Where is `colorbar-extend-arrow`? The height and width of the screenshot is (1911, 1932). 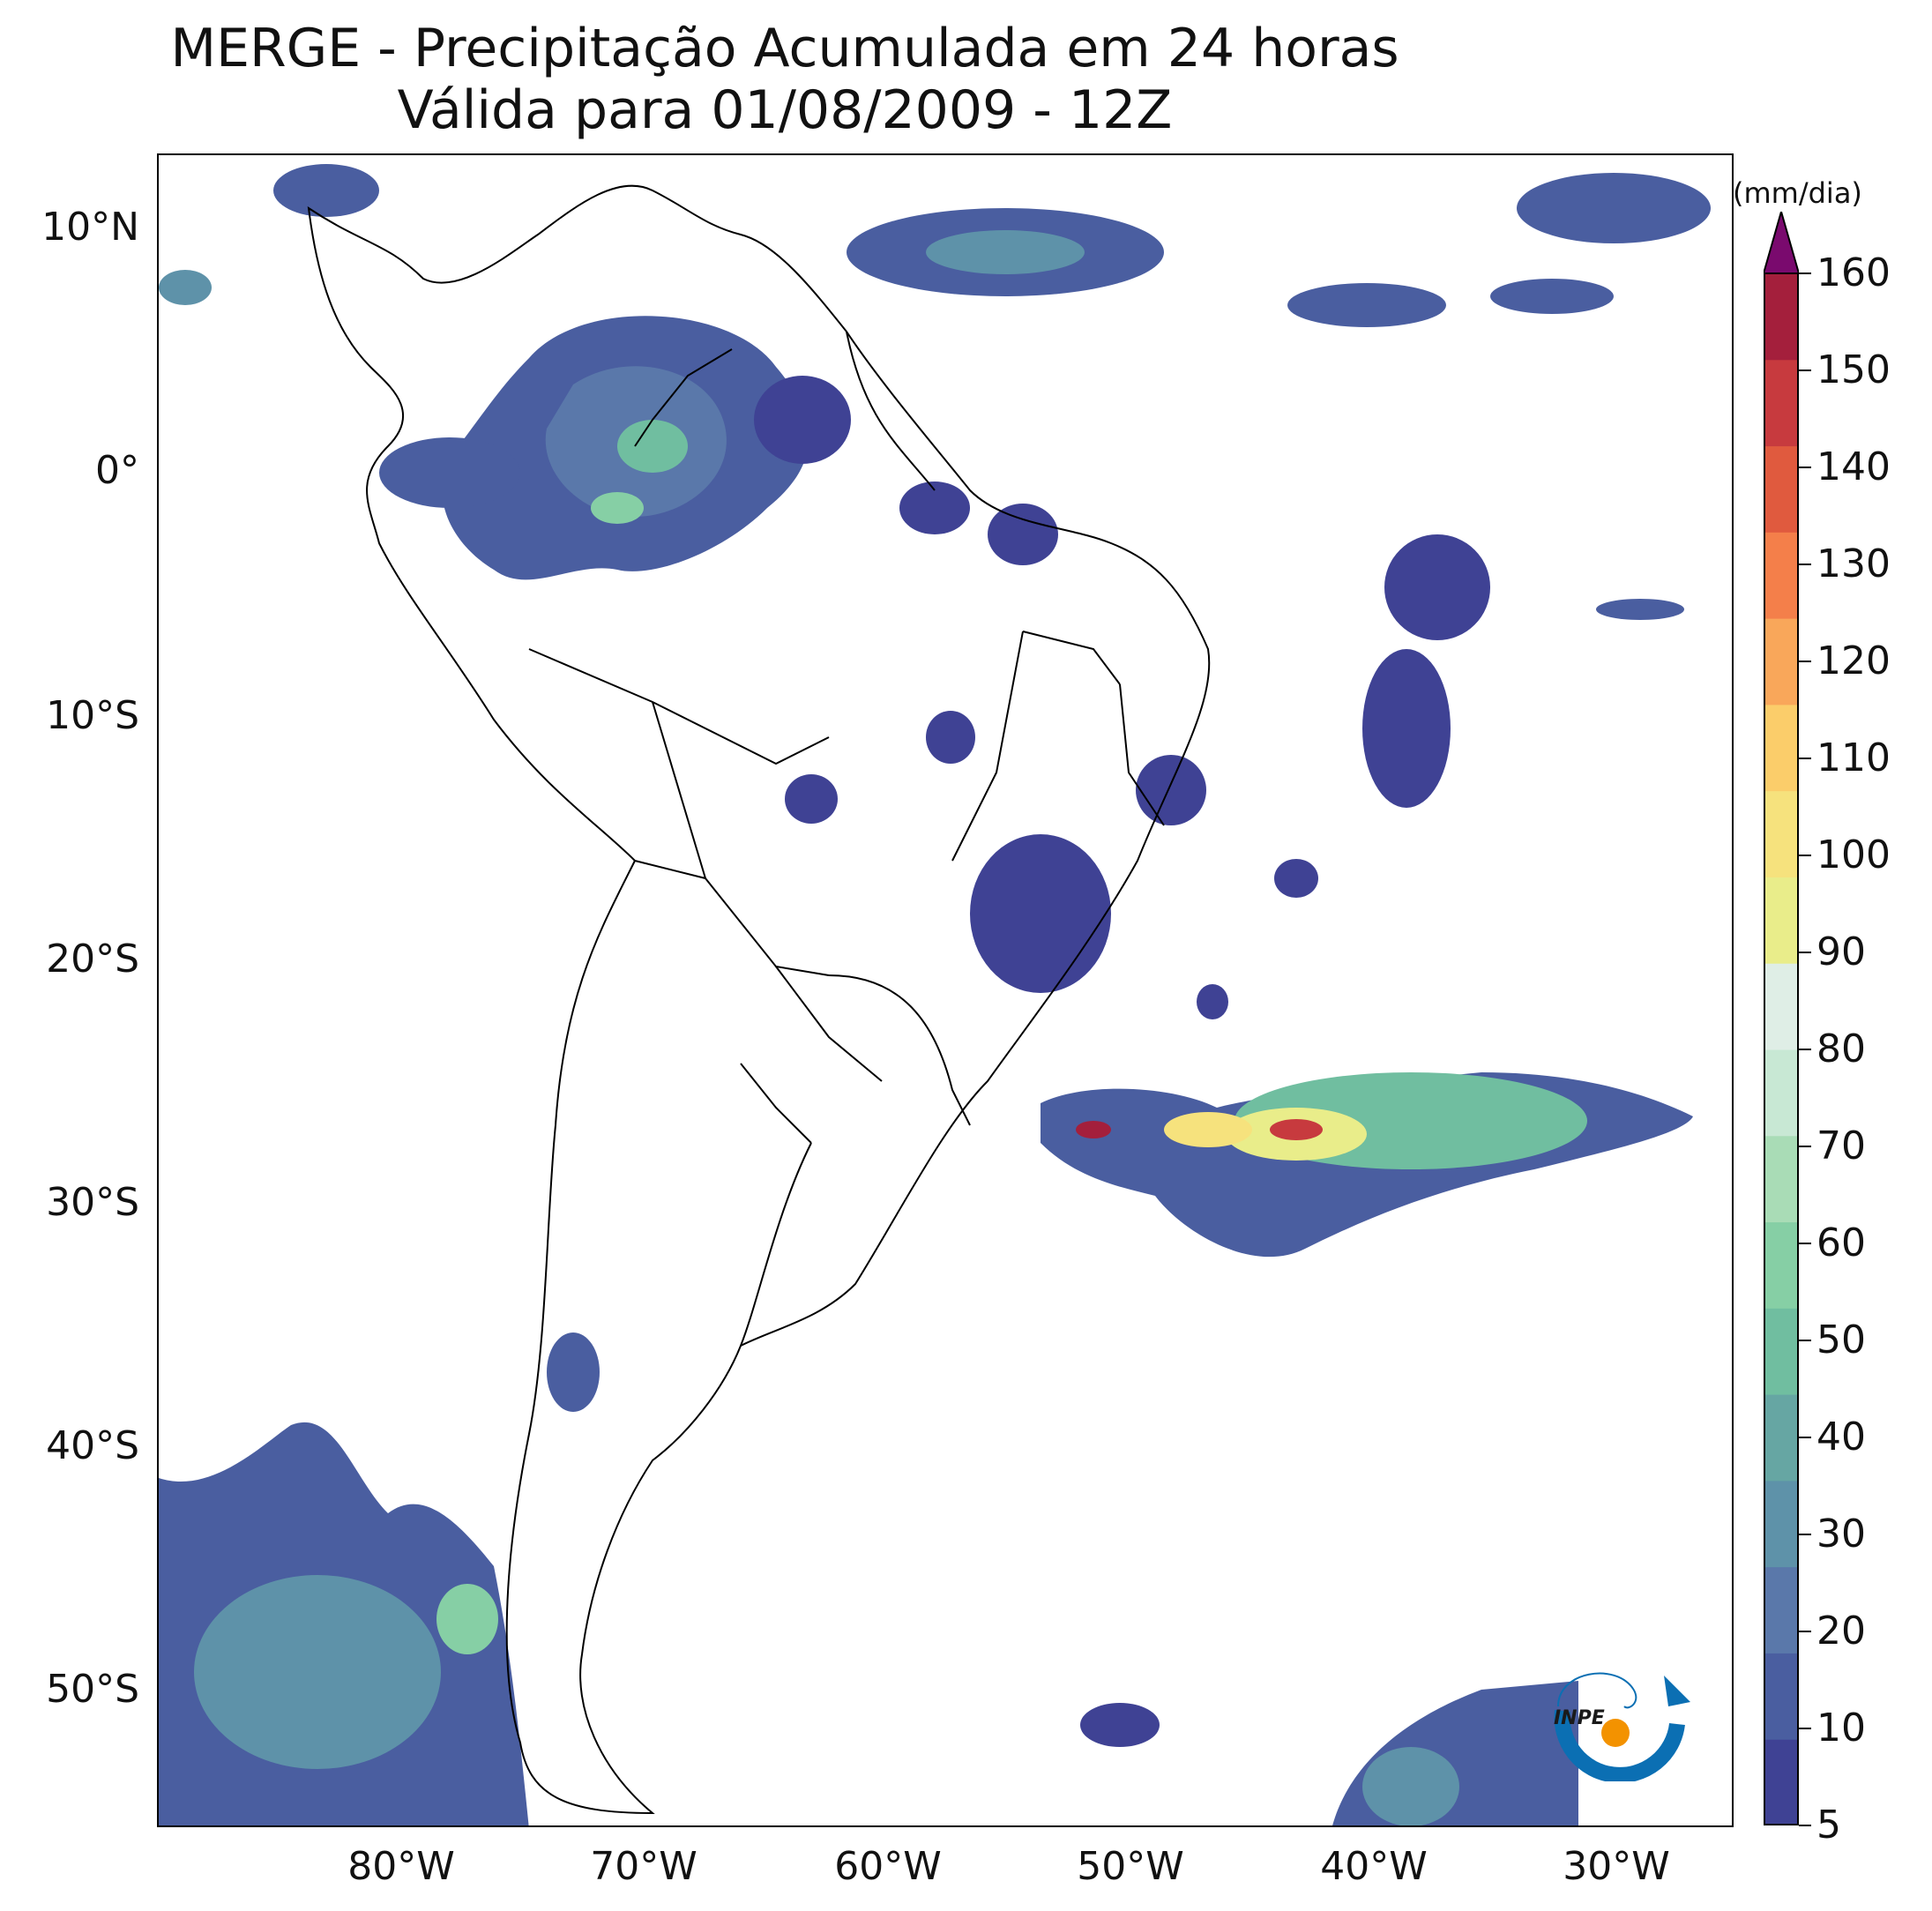
colorbar-extend-arrow is located at coordinates (1781, 243).